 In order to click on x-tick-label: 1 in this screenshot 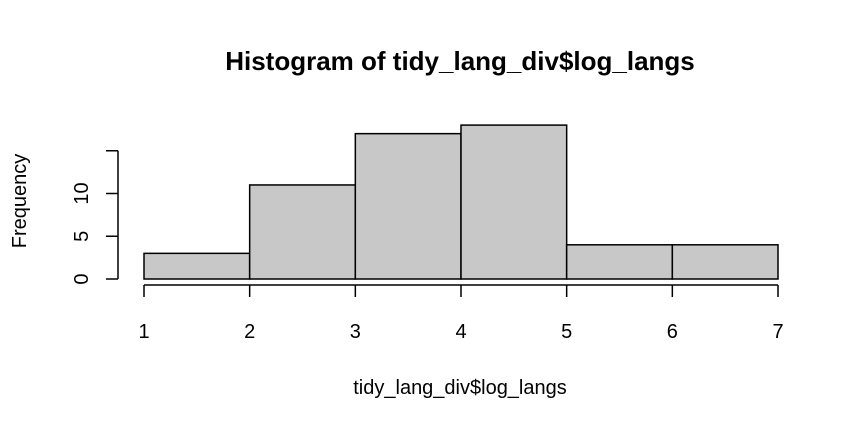, I will do `click(143, 332)`.